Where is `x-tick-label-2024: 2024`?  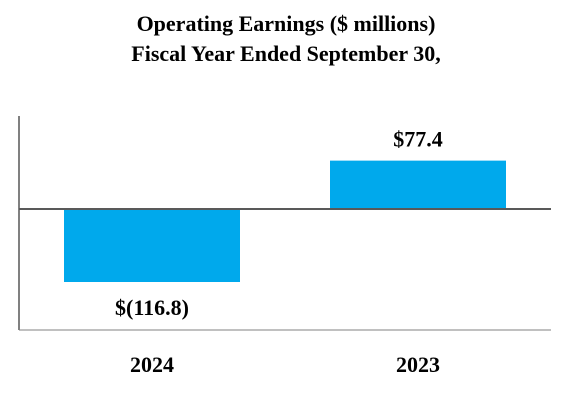 x-tick-label-2024: 2024 is located at coordinates (152, 364).